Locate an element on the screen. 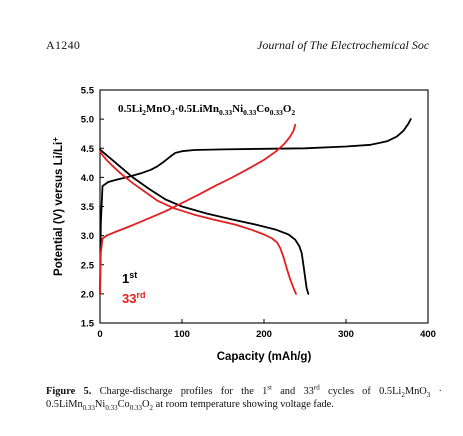  legend-cycle-suffix: st is located at coordinates (133, 275).